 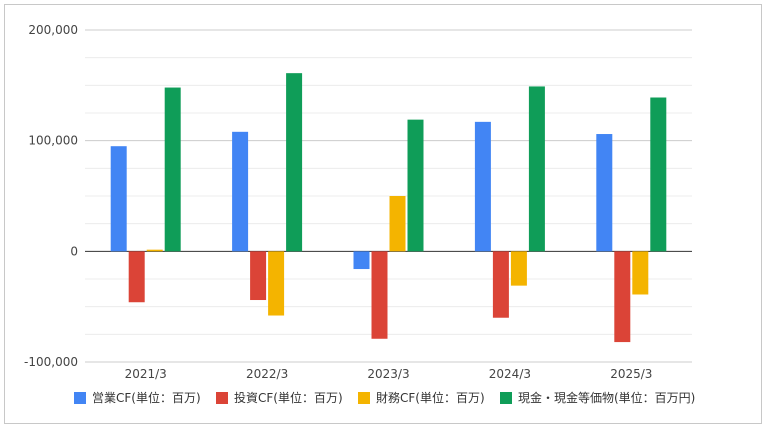 I want to click on x-tick-label: 2022/3, so click(x=267, y=374).